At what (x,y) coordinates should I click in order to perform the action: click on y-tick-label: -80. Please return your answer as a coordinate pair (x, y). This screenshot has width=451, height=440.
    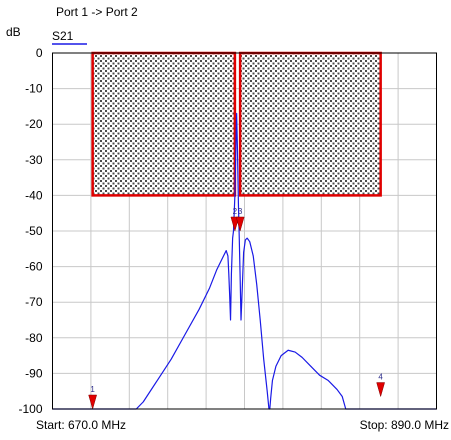
    Looking at the image, I should click on (34, 338).